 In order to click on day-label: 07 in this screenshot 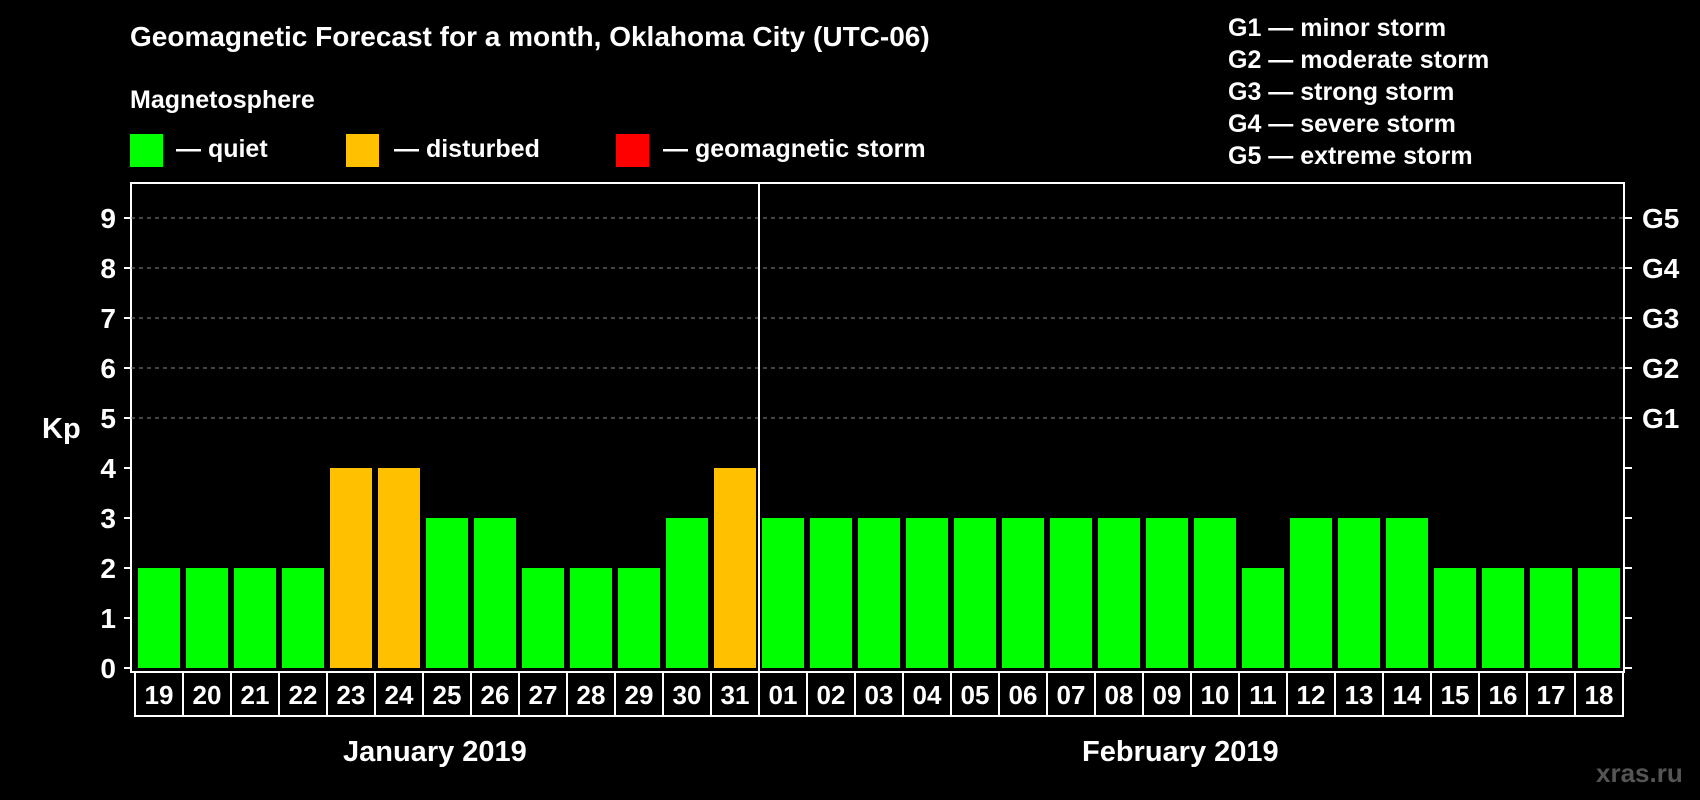, I will do `click(1071, 695)`.